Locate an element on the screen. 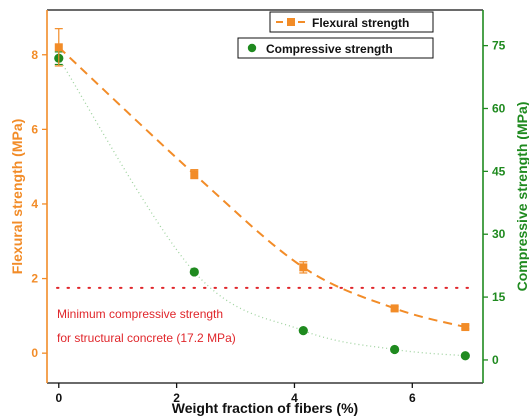 This screenshot has height=419, width=529. reference-label-line2: for structural concrete (17.2 MPa) is located at coordinates (146, 338).